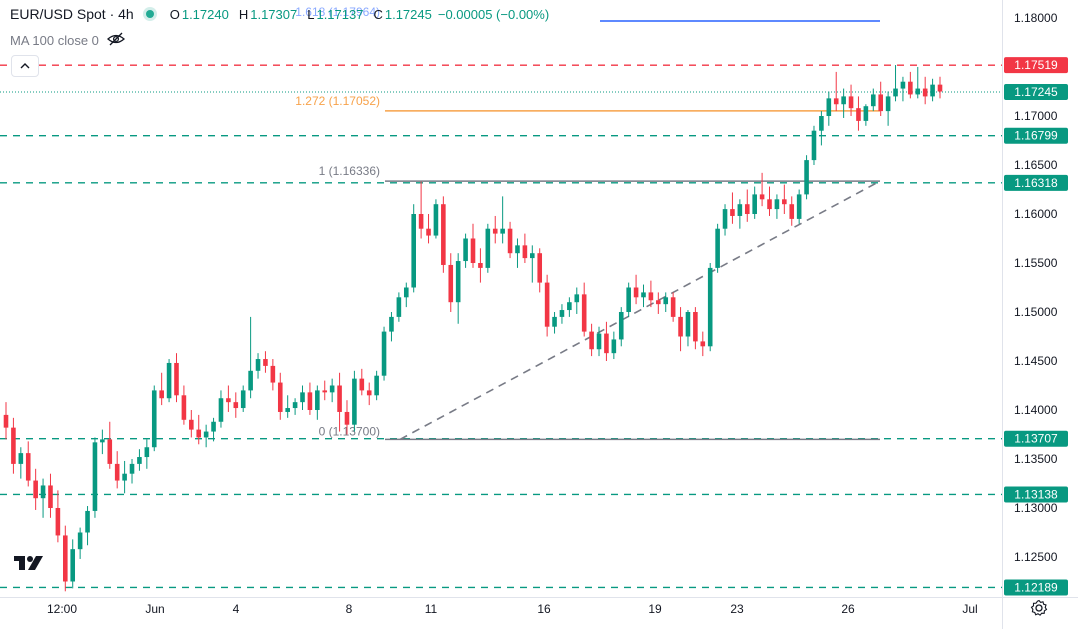  Describe the element at coordinates (431, 609) in the screenshot. I see `x-tick-label: 11` at that location.